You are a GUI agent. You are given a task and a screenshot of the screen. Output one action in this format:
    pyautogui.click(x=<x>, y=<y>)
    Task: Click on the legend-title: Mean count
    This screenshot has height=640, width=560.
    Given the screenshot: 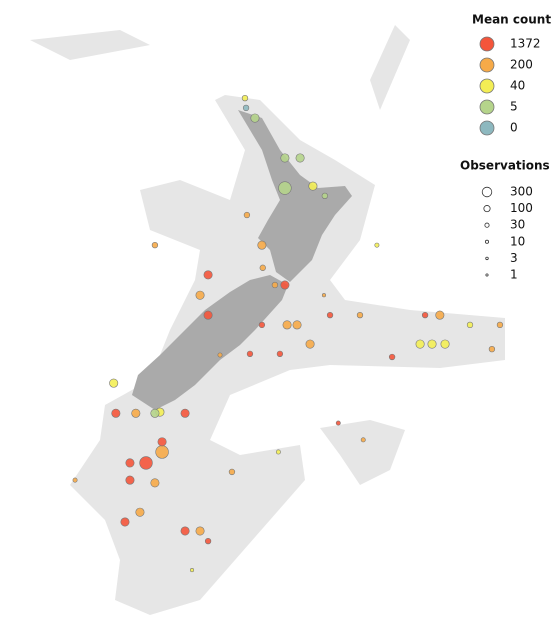 What is the action you would take?
    pyautogui.click(x=511, y=20)
    